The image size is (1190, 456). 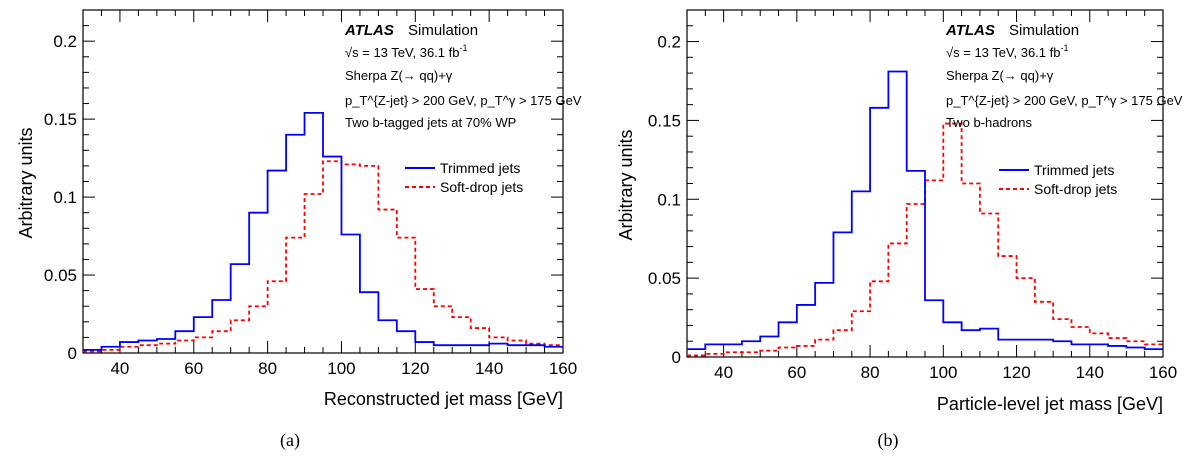 What do you see at coordinates (888, 440) in the screenshot?
I see `panel-caption: (b)` at bounding box center [888, 440].